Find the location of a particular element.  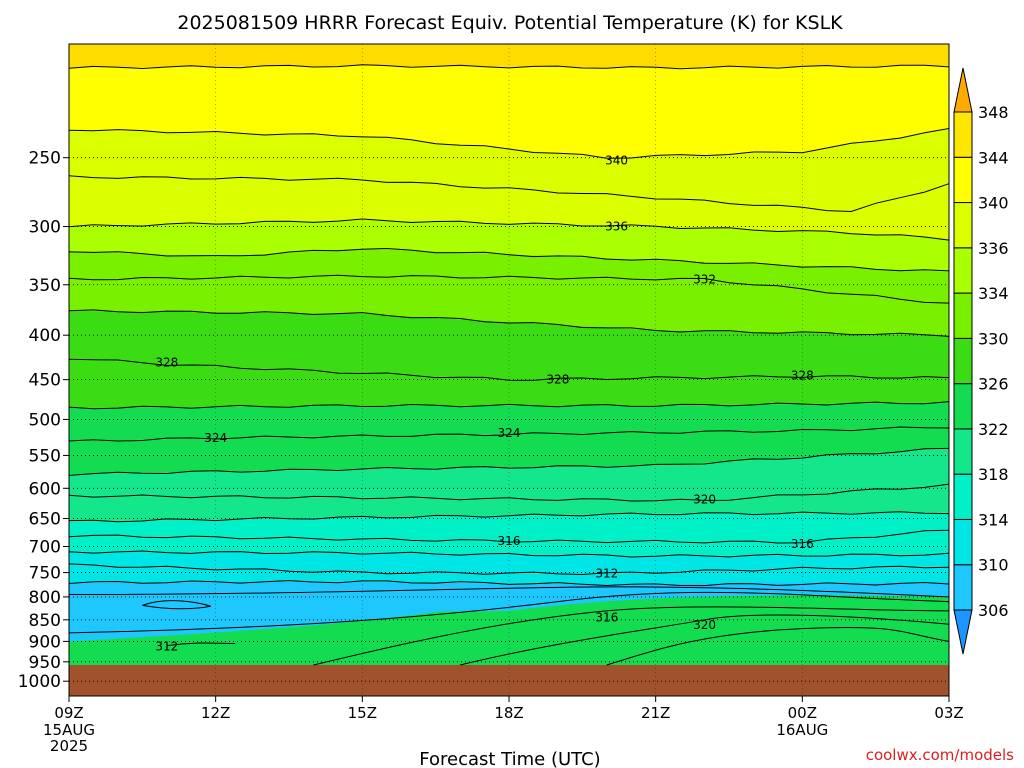

x-tick-label: 21Z is located at coordinates (655, 713).